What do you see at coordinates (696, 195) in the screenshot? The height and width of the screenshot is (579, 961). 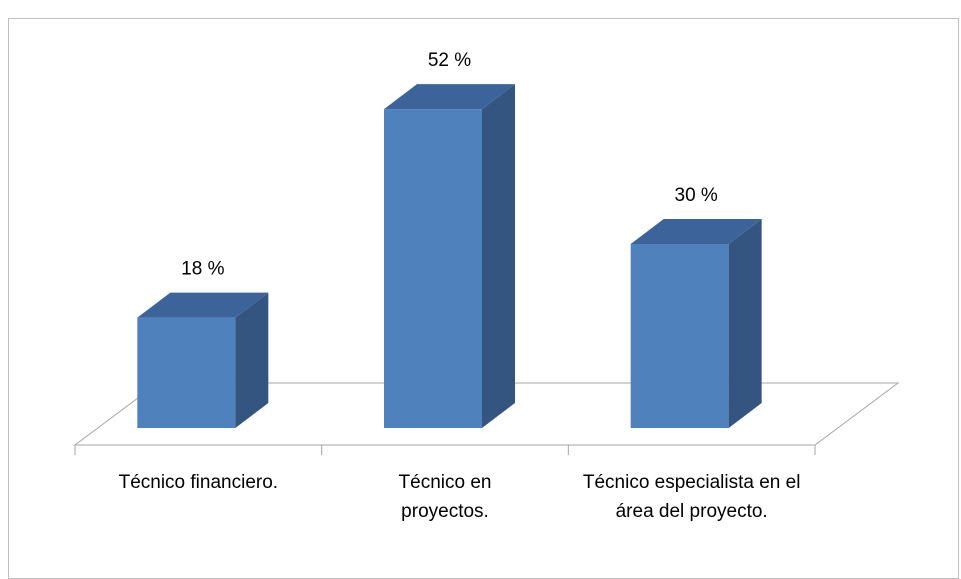 I see `value-label: 30 %` at bounding box center [696, 195].